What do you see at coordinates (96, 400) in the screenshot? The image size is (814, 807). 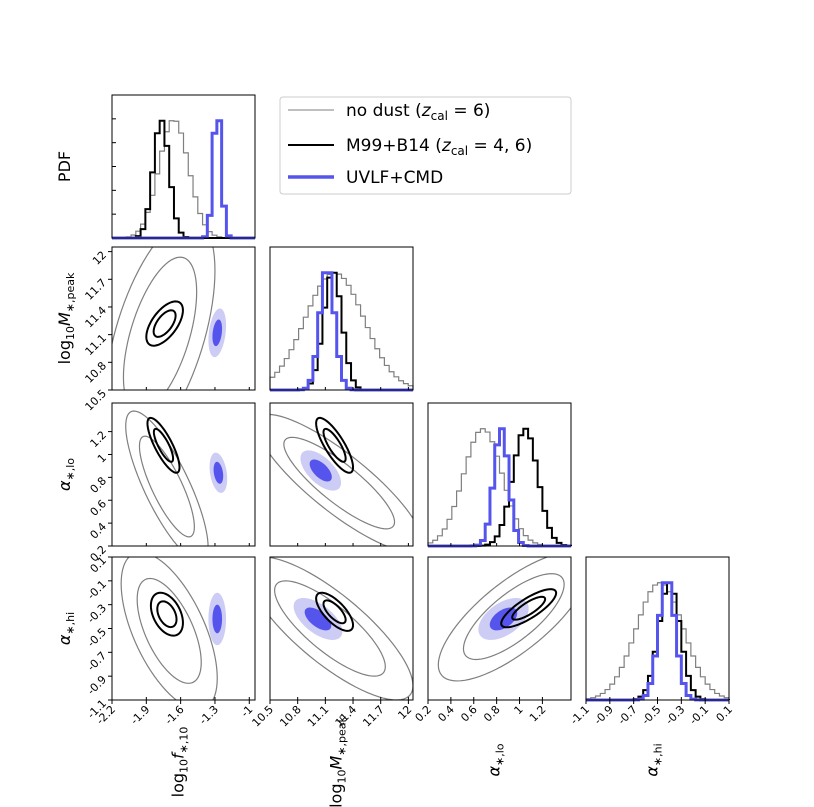 I see `ytick-label-log10M: 10.5` at bounding box center [96, 400].